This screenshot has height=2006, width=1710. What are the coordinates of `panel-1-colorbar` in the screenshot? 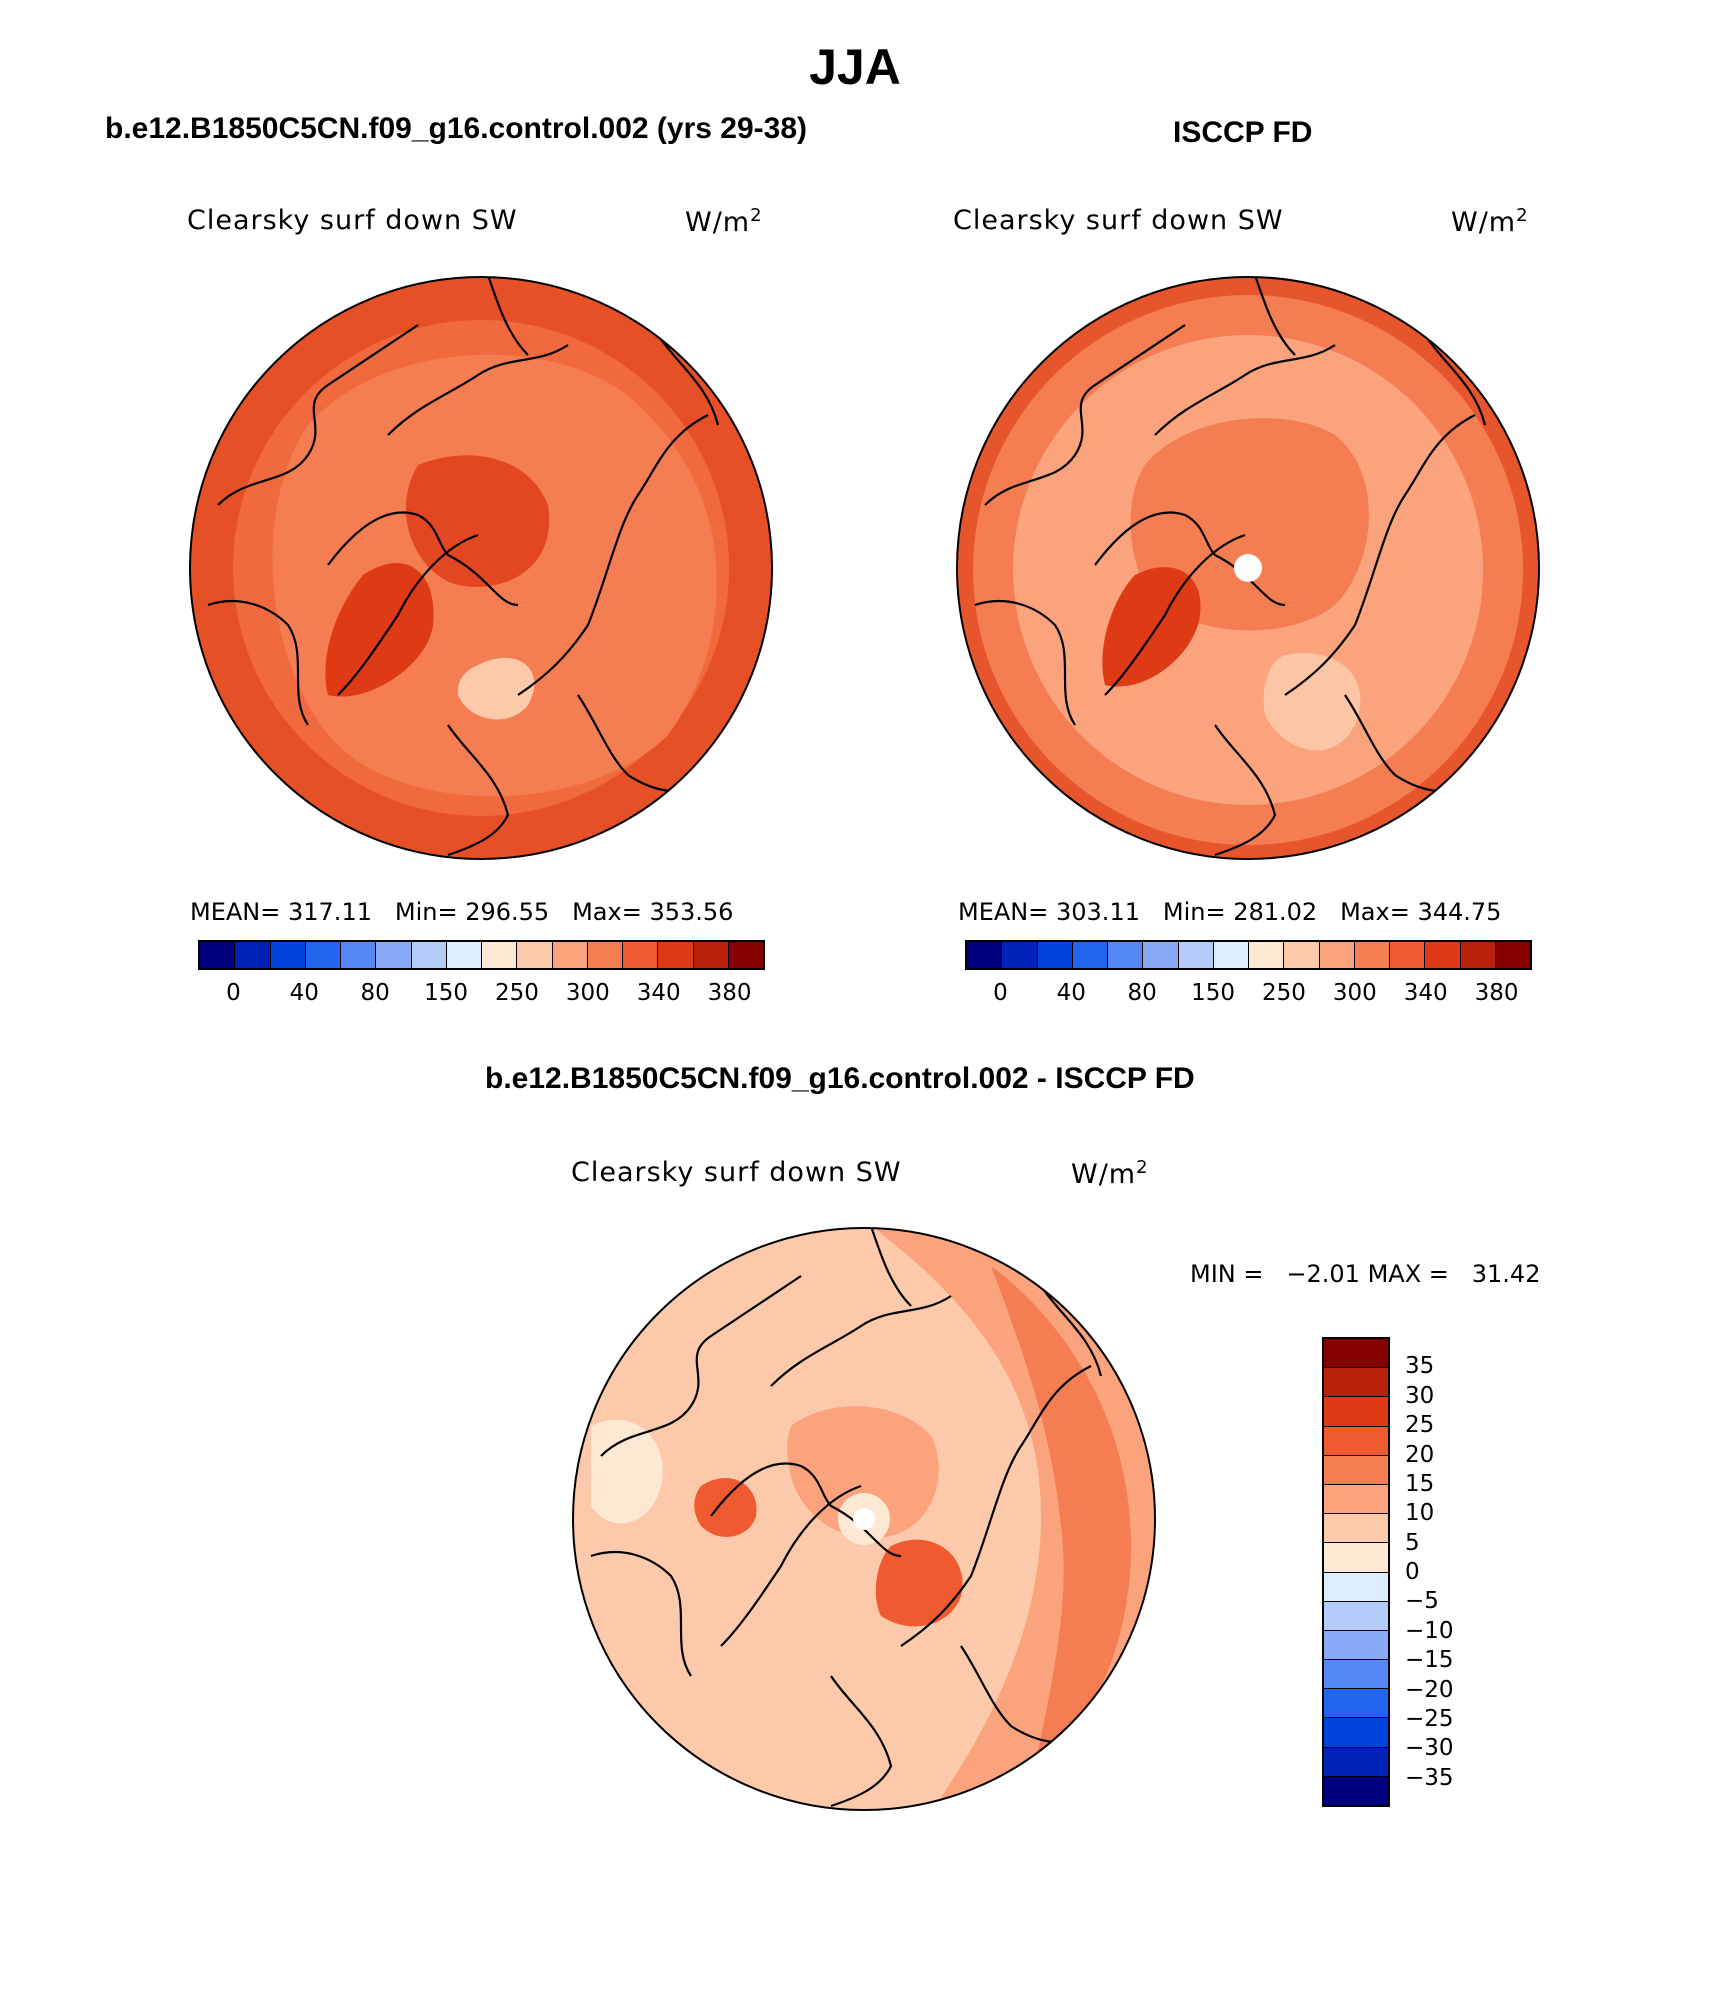 It's located at (481, 955).